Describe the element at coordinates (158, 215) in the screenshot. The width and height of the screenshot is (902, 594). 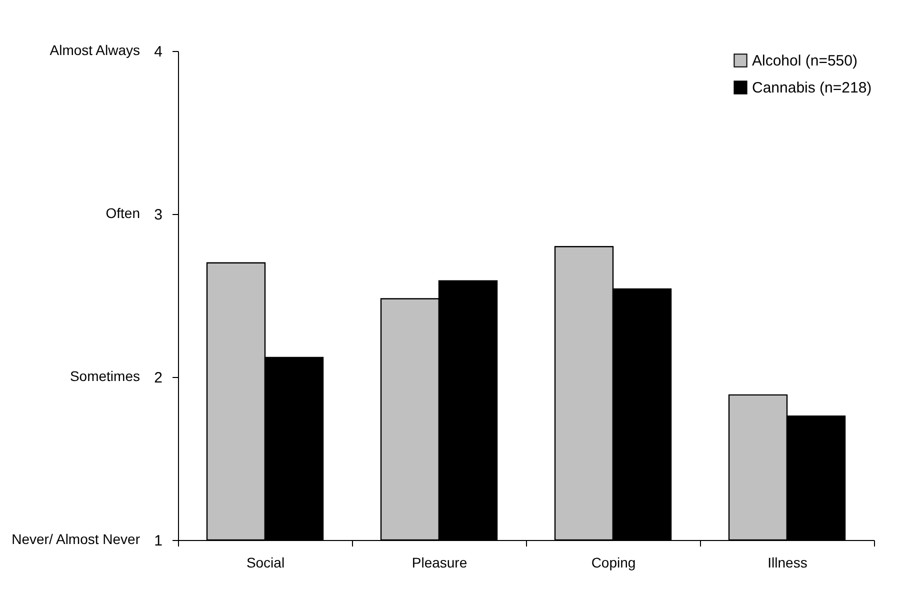
I see `y-tick-label: 3` at that location.